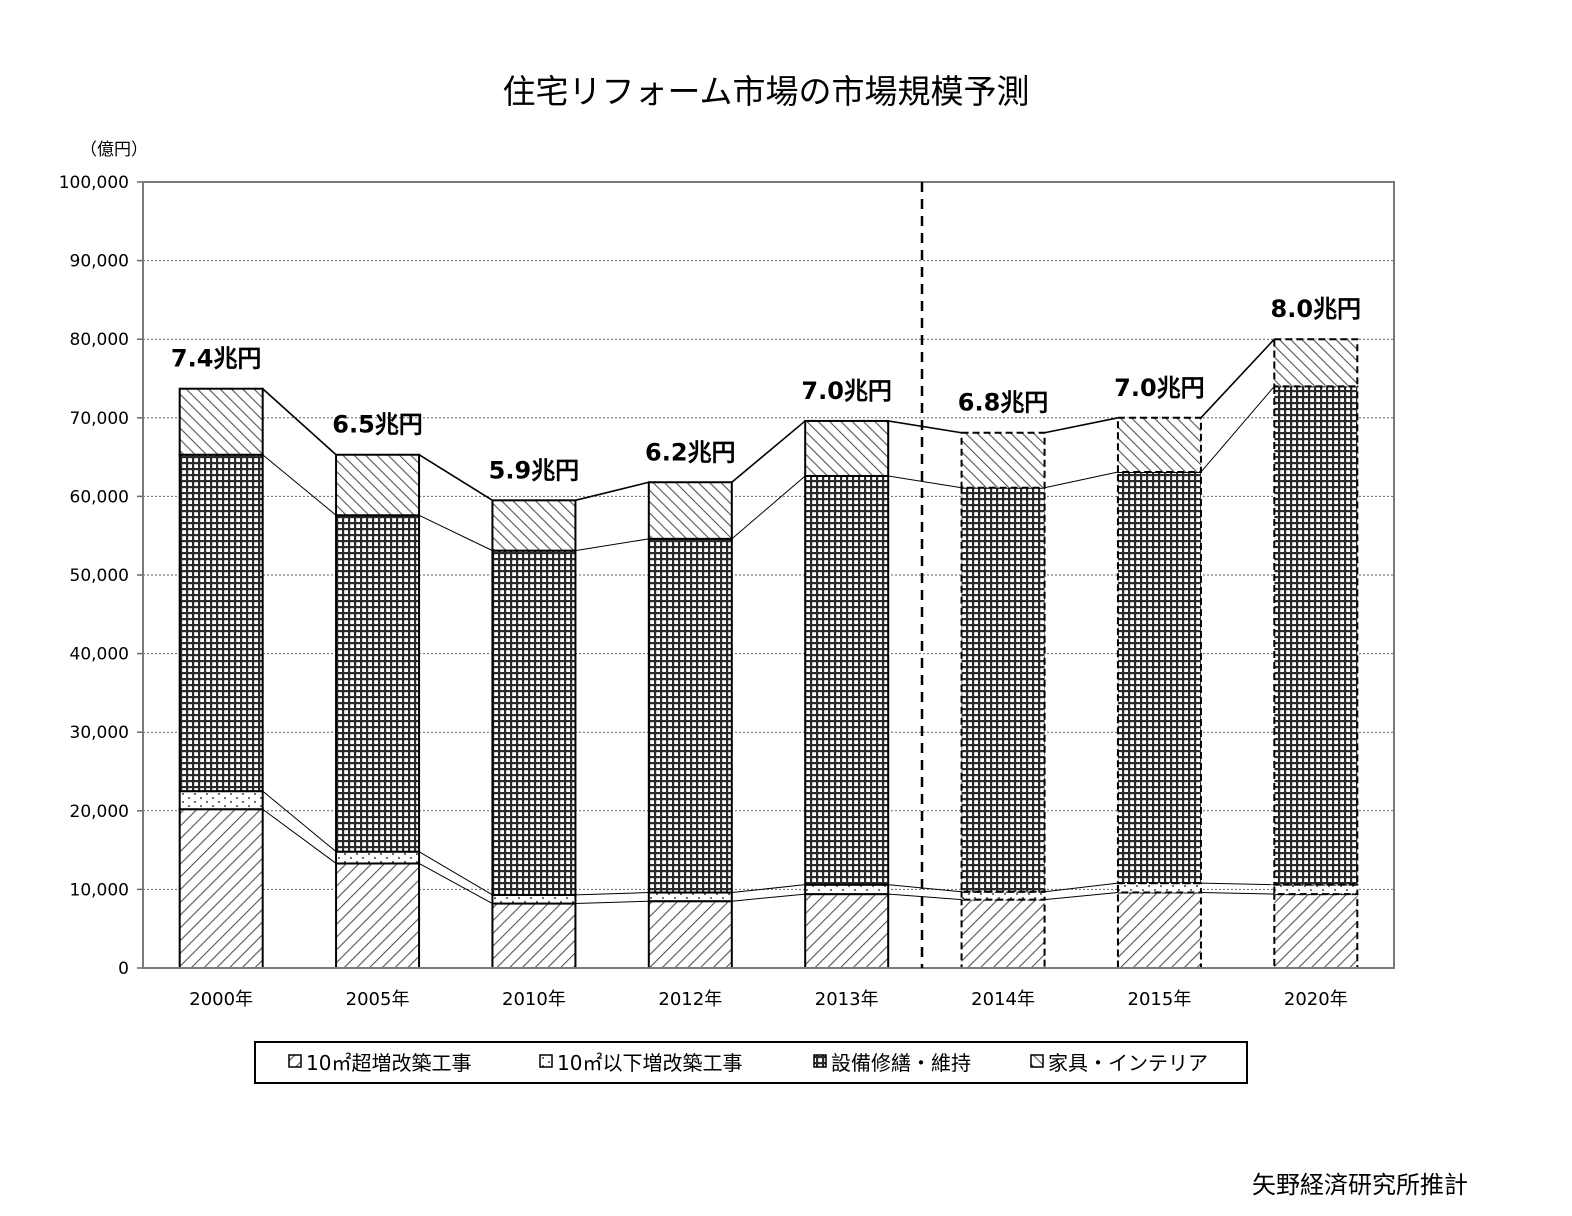  I want to click on chart-title: 住宅リフォーム市場の市場規模予測, so click(765, 91).